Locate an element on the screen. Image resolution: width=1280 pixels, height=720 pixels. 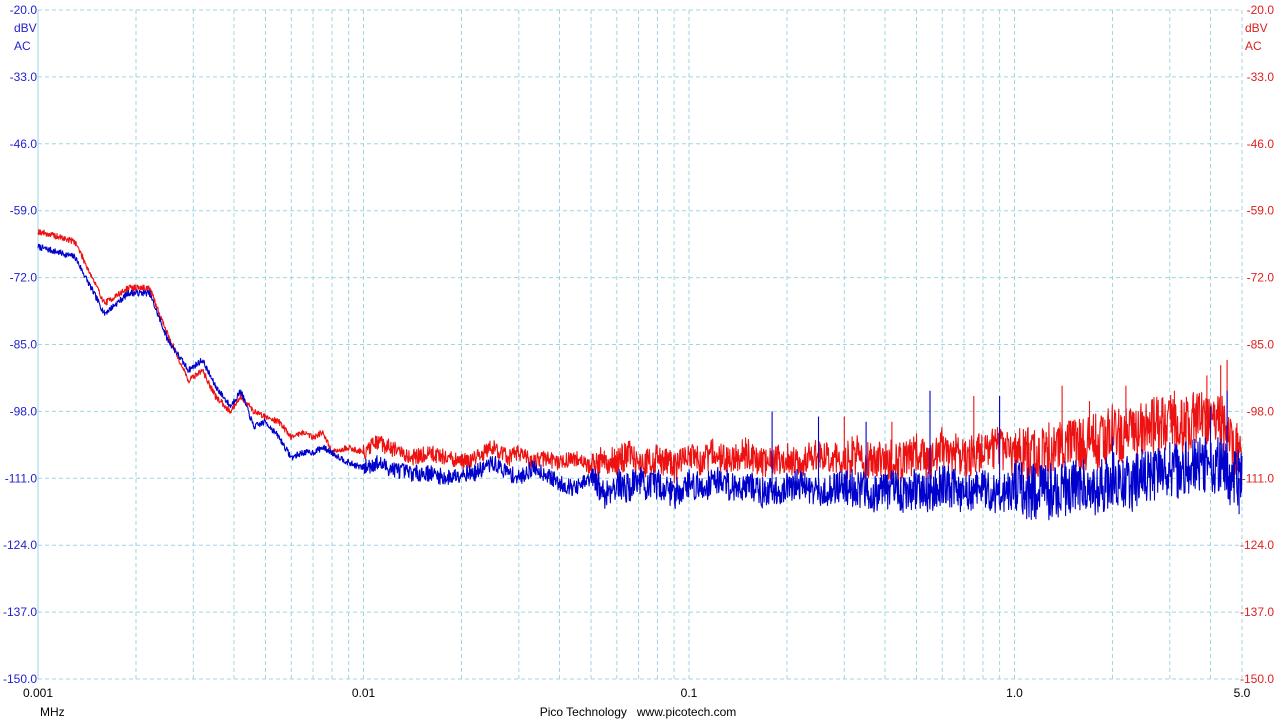
y-tick-left: -46.0 is located at coordinates (24, 144).